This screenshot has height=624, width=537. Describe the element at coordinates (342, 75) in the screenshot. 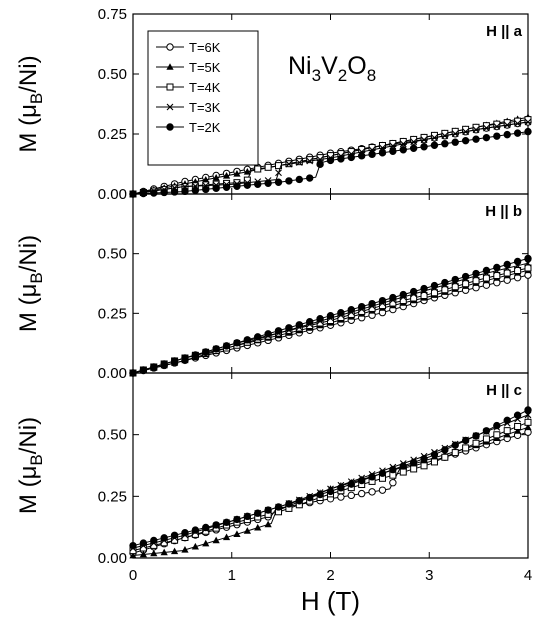

I see `compound-part: 2` at that location.